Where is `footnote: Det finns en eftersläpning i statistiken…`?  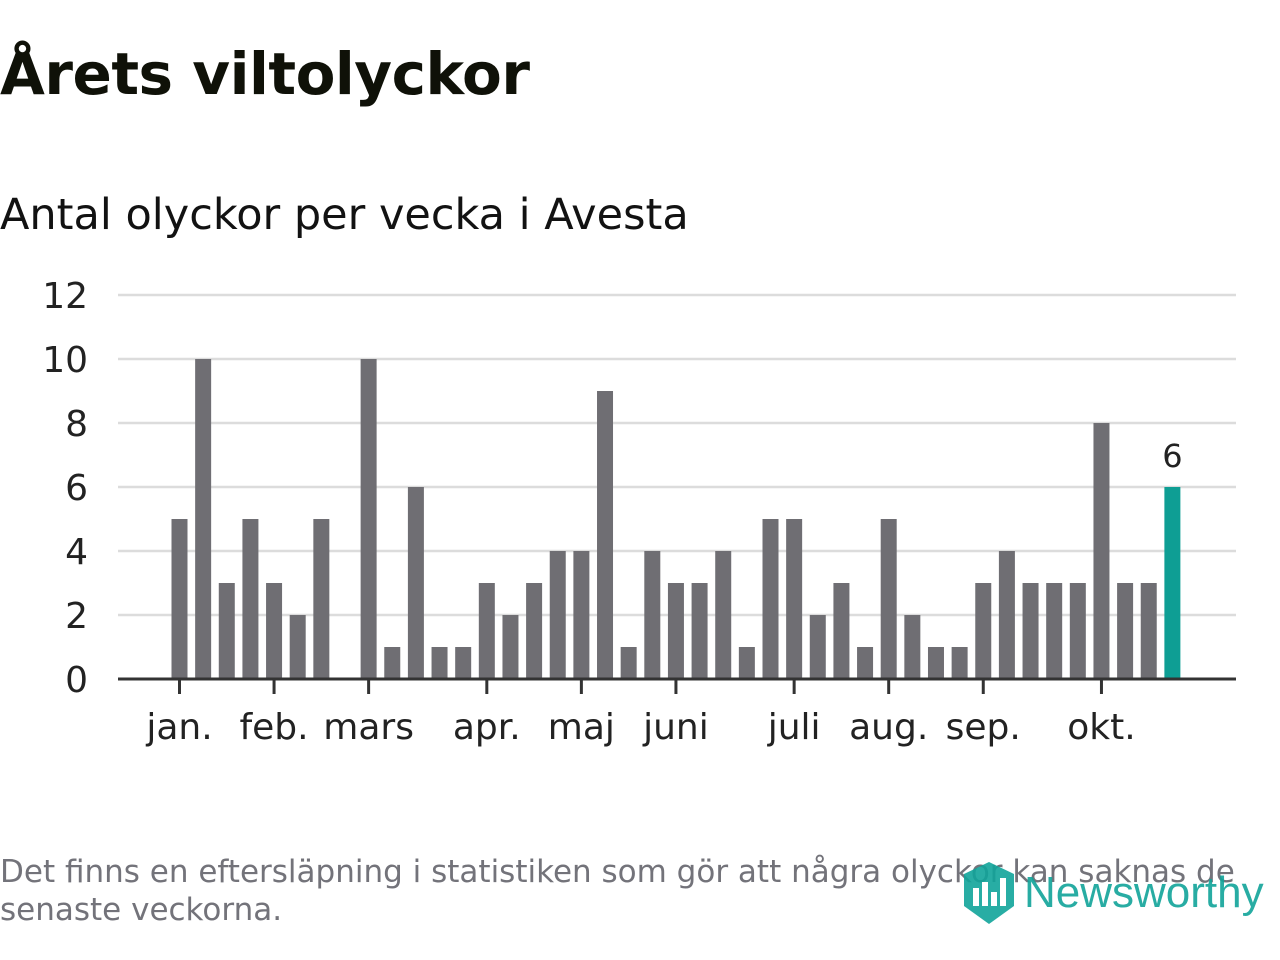 footnote: Det finns en eftersläpning i statistiken… is located at coordinates (617, 891).